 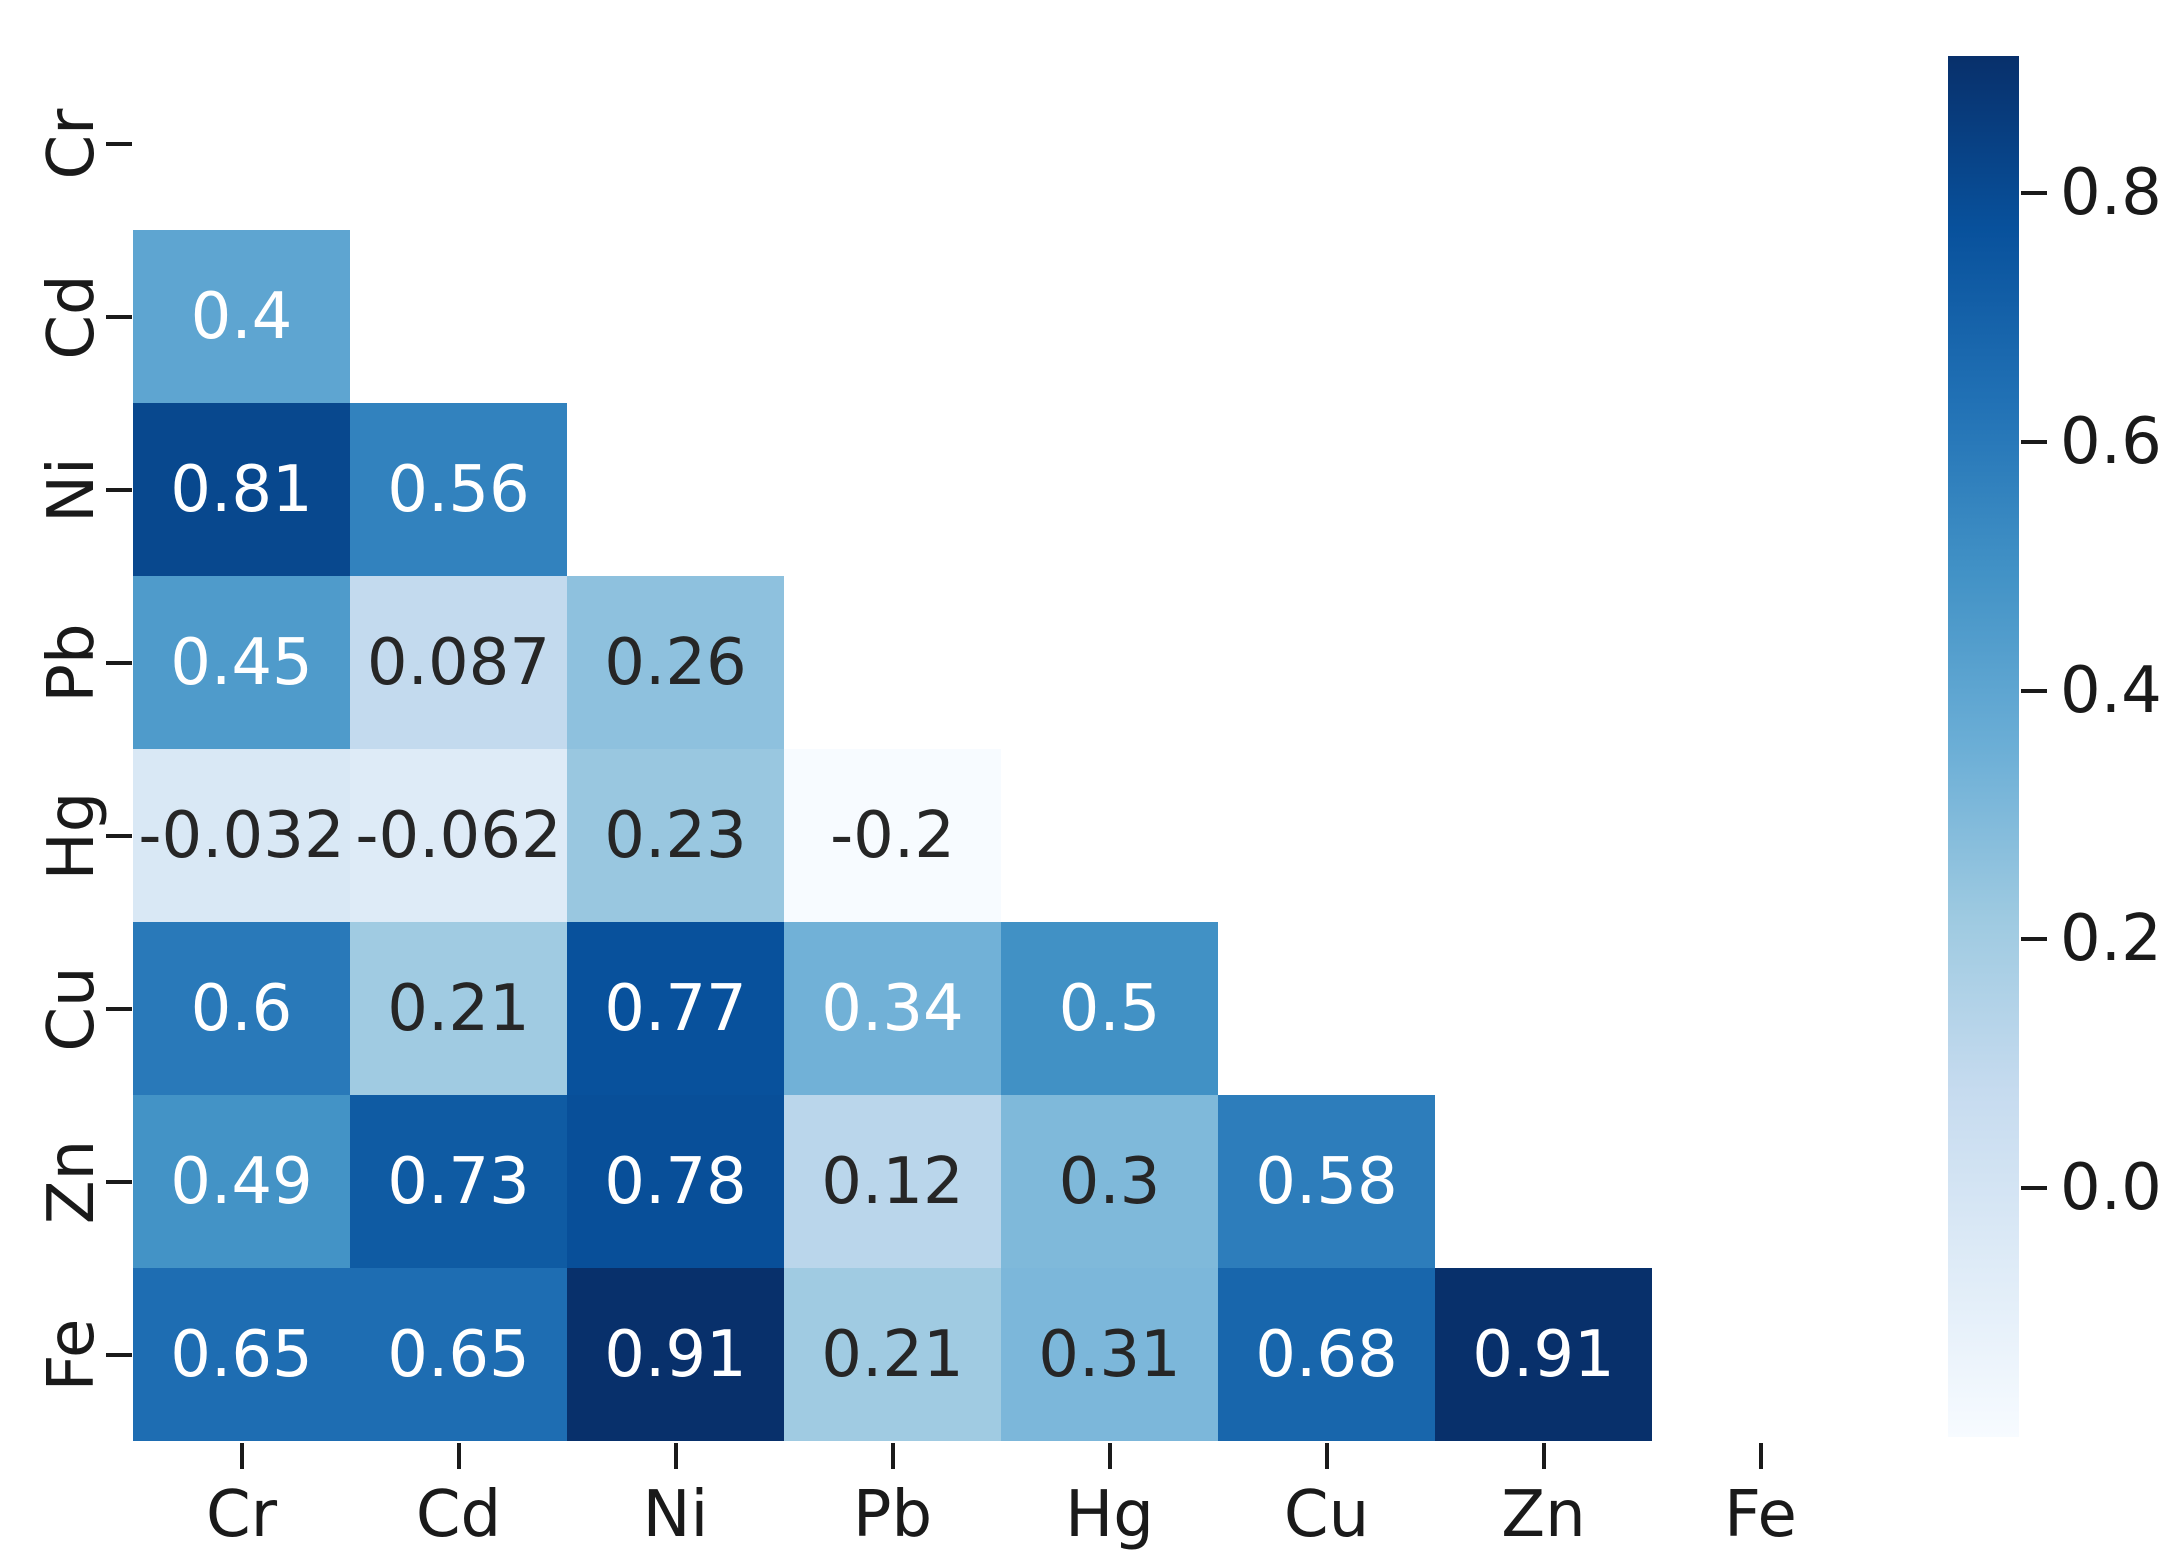 What do you see at coordinates (458, 1515) in the screenshot?
I see `x-tick-label-Cd: Cd` at bounding box center [458, 1515].